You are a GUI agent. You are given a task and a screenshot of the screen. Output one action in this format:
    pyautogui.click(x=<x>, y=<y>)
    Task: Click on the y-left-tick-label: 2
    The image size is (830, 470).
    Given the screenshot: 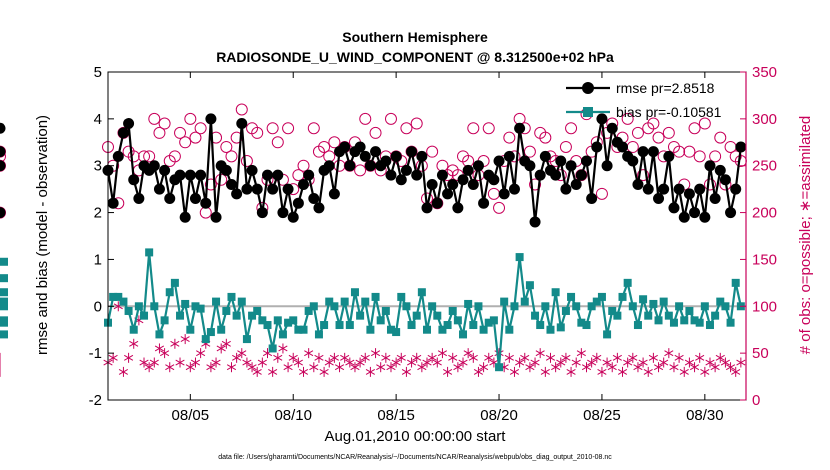 What is the action you would take?
    pyautogui.click(x=98, y=213)
    